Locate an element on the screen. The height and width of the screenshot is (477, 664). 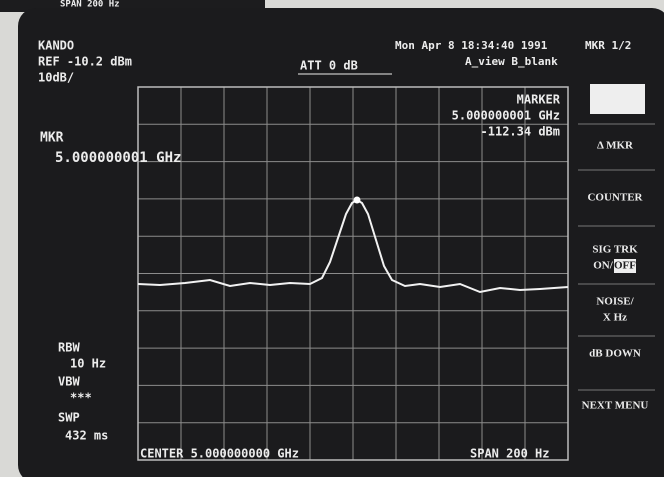
attenuation: ATT 0 dB is located at coordinates (329, 66).